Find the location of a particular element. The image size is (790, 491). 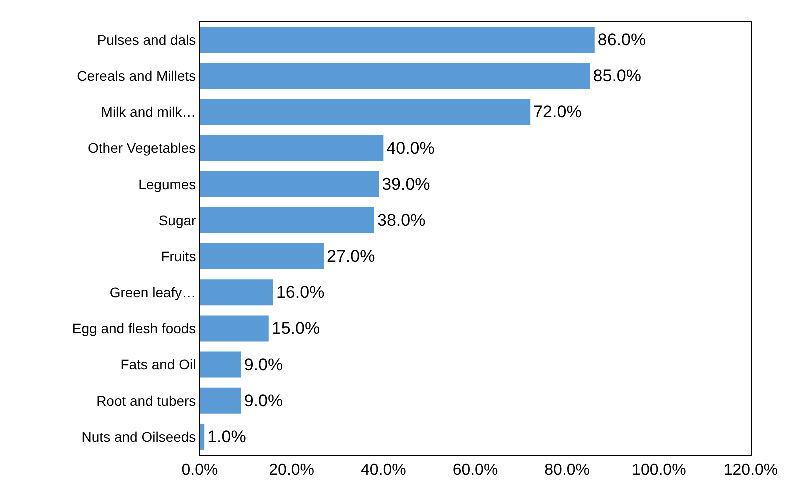

y-tick-label: Pulses and dals is located at coordinates (146, 40).